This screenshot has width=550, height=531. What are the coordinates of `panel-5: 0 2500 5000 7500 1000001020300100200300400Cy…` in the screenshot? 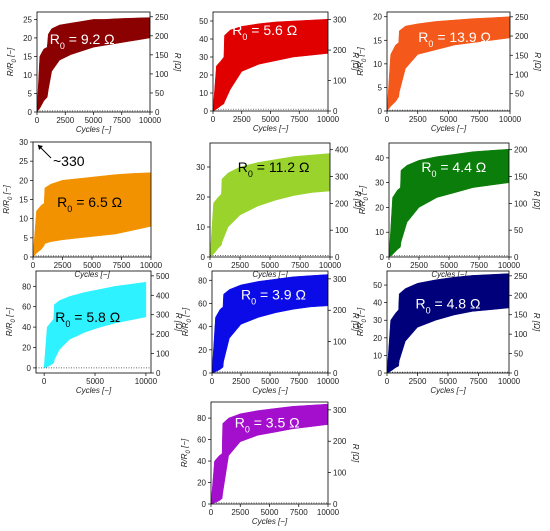 It's located at (279, 210).